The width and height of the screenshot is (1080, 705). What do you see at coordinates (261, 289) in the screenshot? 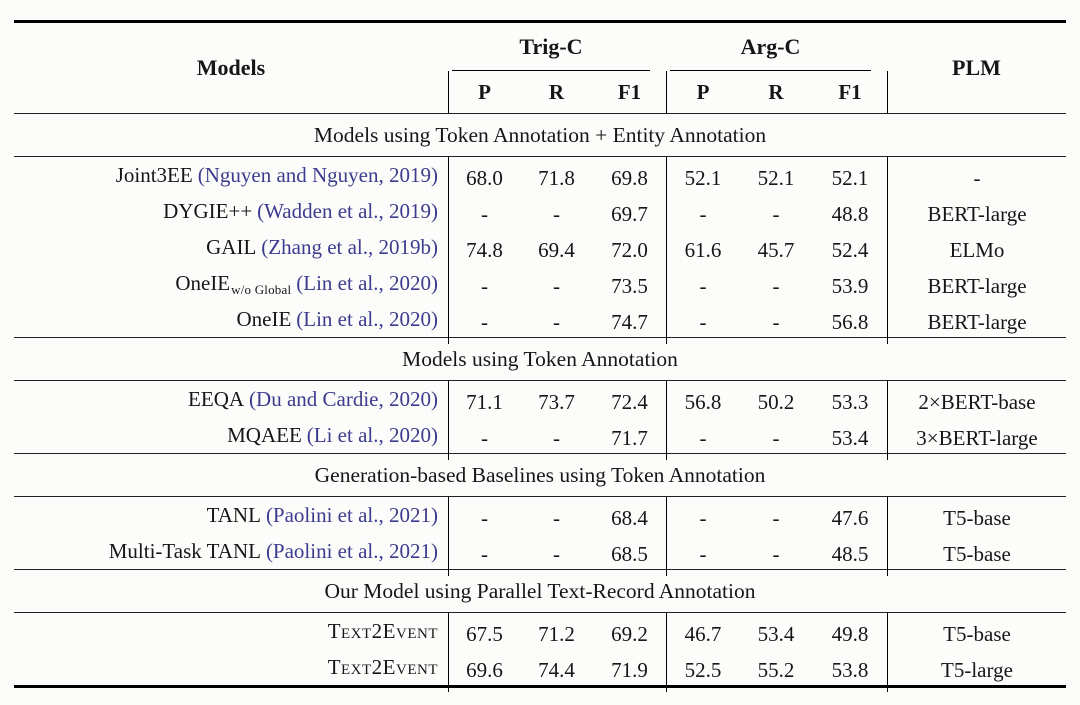
I see `model-name-subscript: w/o Global` at bounding box center [261, 289].